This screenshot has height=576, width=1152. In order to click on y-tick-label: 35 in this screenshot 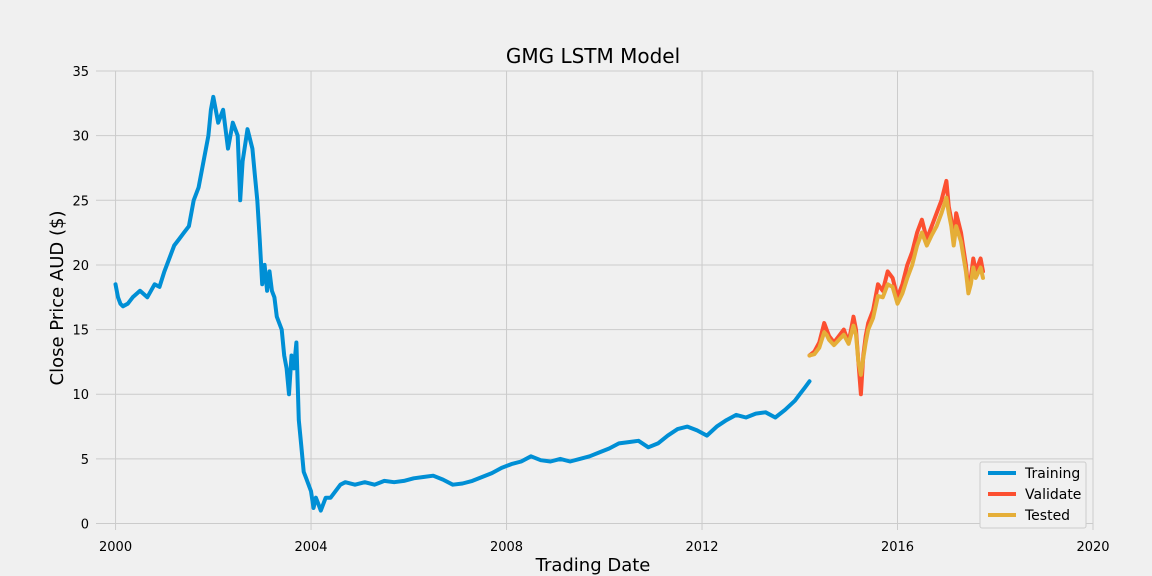, I will do `click(80, 72)`.